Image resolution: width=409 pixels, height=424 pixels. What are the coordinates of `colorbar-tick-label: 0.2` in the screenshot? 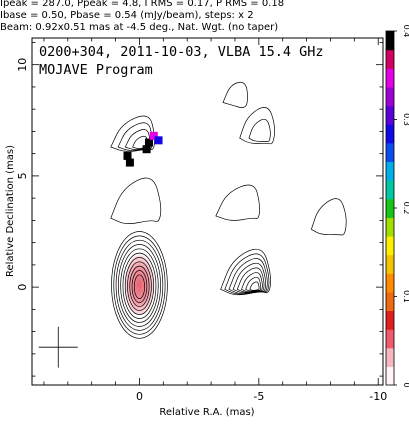 It's located at (405, 208).